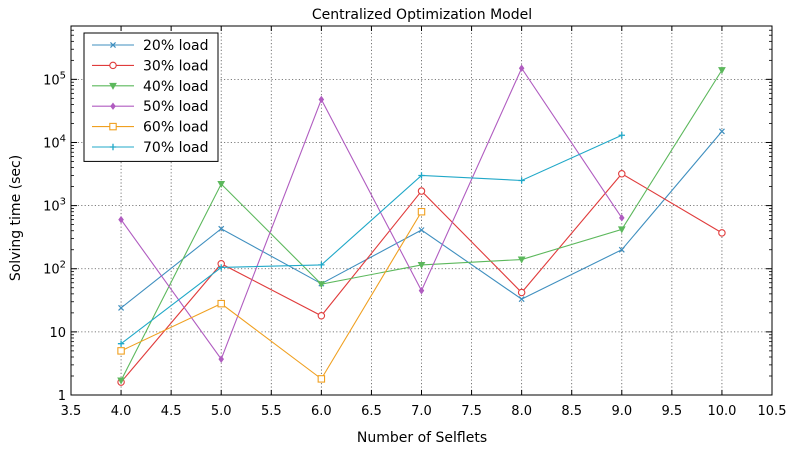 This screenshot has height=450, width=800. Describe the element at coordinates (54, 142) in the screenshot. I see `y-tick-label: 10⁴` at that location.